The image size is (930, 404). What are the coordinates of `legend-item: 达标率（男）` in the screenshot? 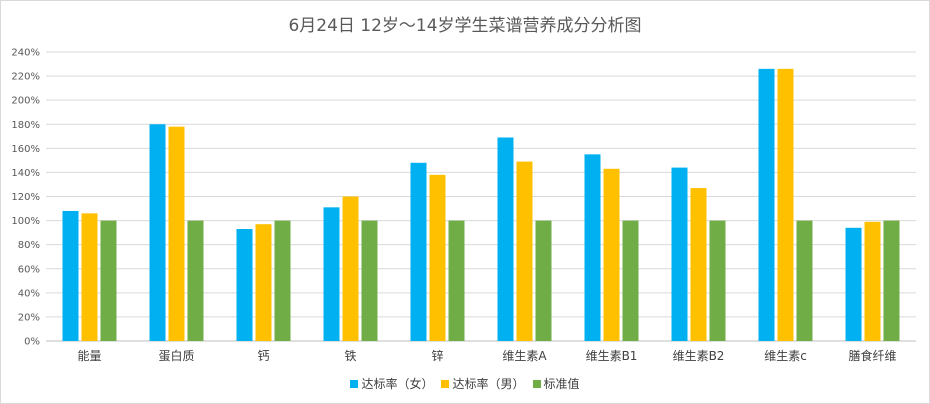 It's located at (483, 383).